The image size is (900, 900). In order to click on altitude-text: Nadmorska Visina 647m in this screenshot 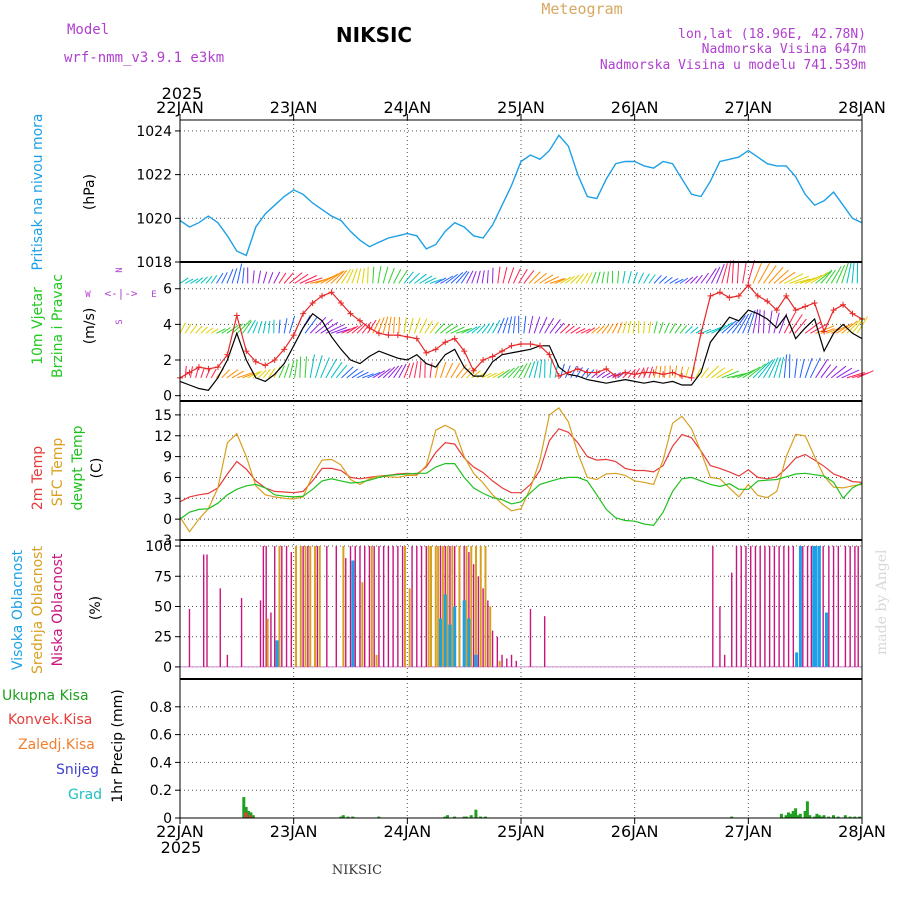, I will do `click(784, 49)`.